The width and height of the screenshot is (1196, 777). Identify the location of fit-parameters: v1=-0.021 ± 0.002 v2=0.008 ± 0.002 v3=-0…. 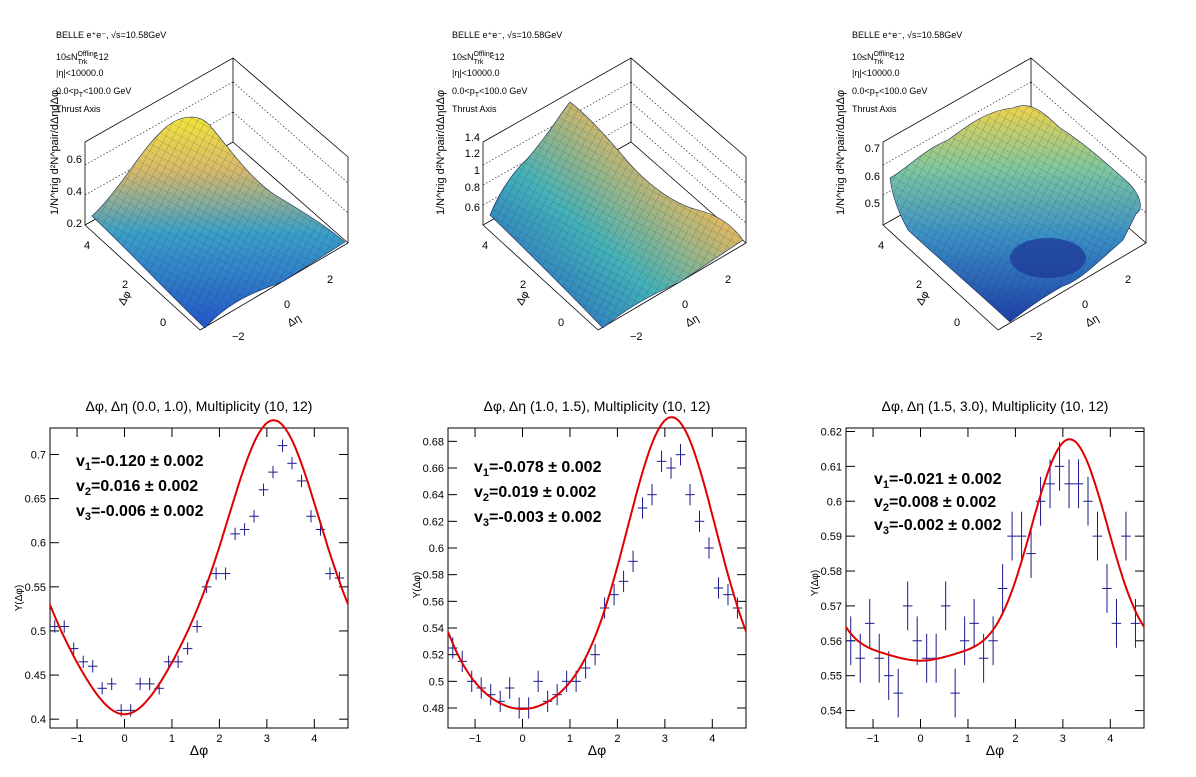
(938, 504).